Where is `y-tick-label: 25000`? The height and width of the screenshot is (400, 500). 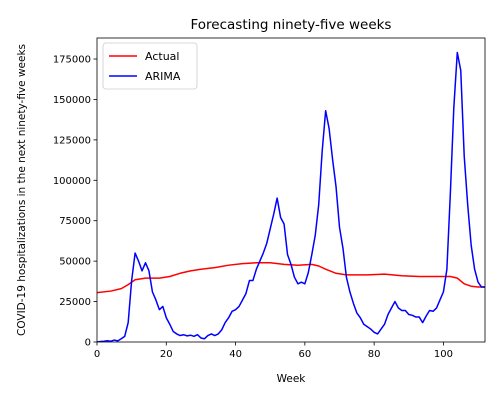 y-tick-label: 25000 is located at coordinates (75, 302).